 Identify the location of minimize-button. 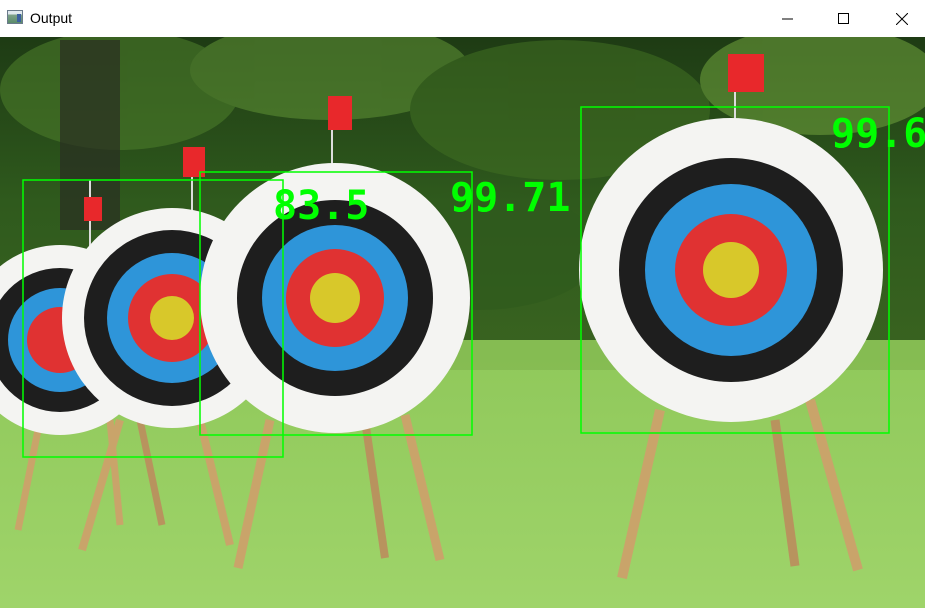
(788, 18).